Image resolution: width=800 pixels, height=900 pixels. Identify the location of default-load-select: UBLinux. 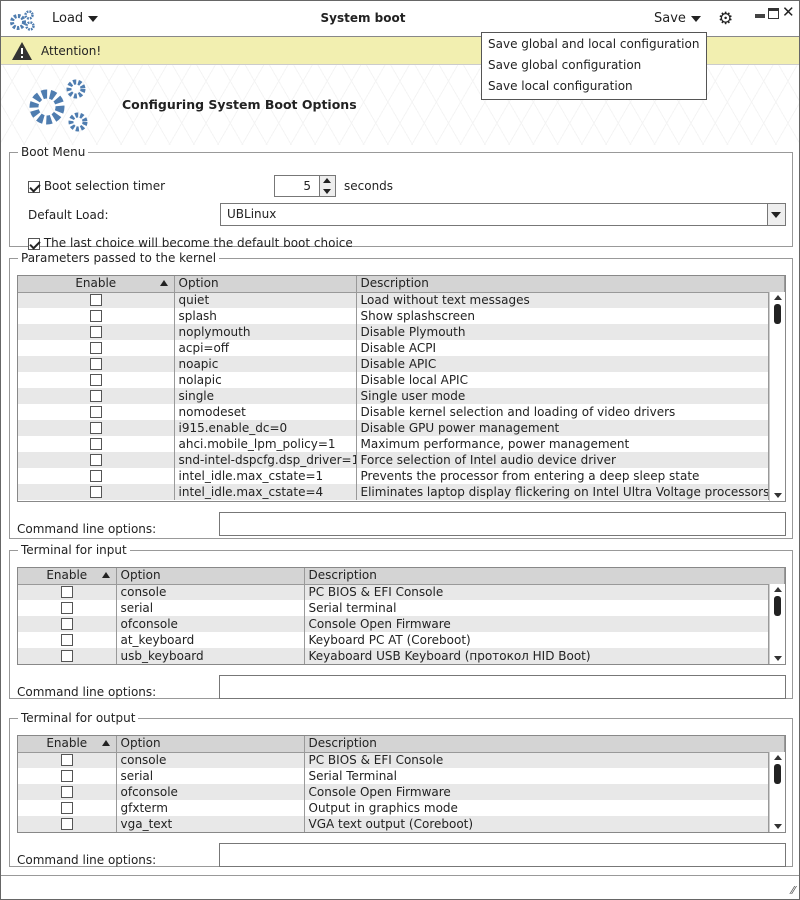
(503, 214).